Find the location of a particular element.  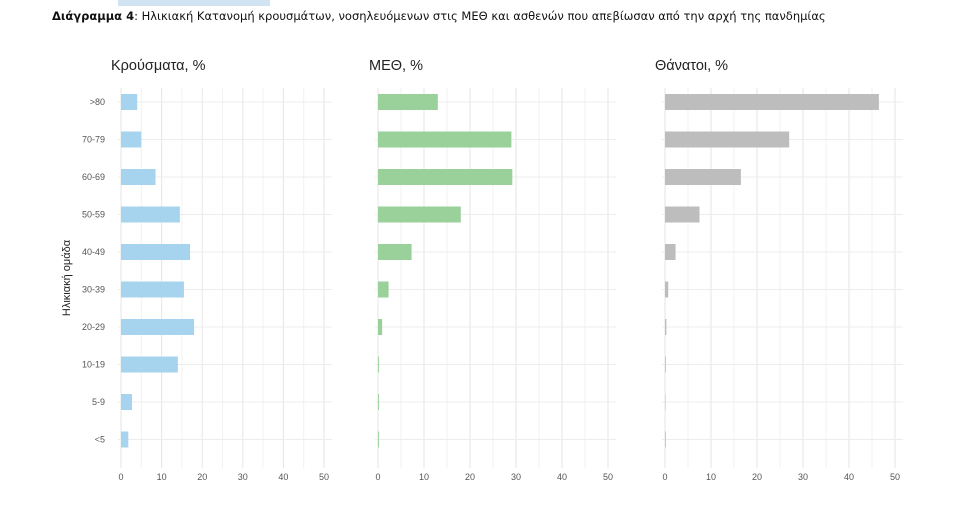

category-label: 30-39 is located at coordinates (93, 290).